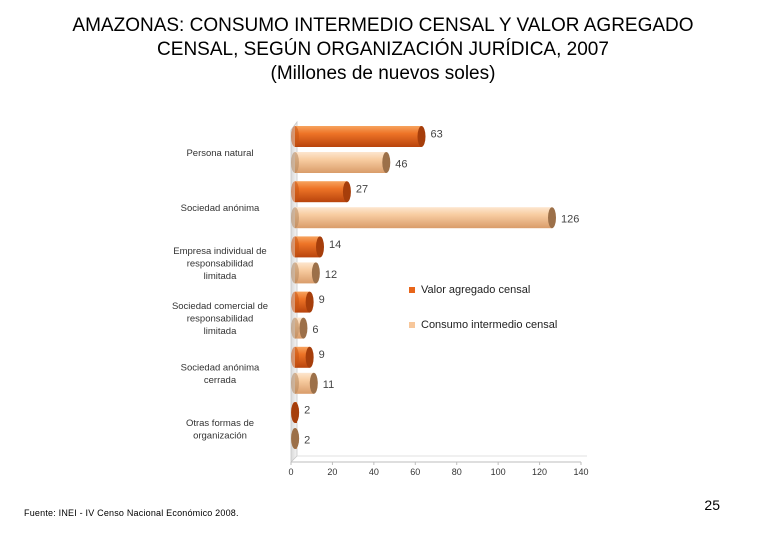 This screenshot has width=766, height=540. What do you see at coordinates (332, 472) in the screenshot?
I see `x-tick-label: 20` at bounding box center [332, 472].